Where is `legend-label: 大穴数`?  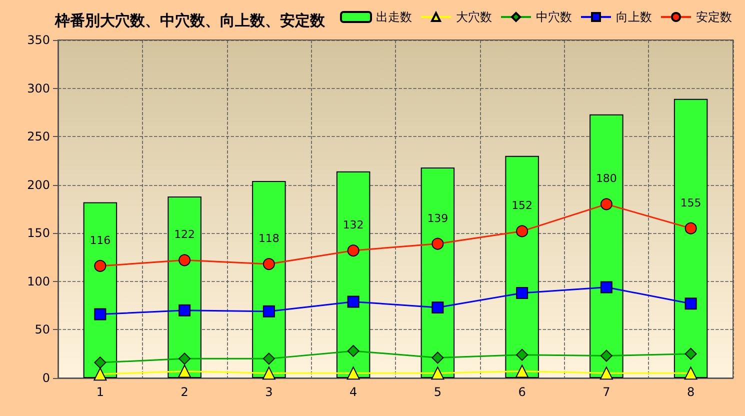 legend-label: 大穴数 is located at coordinates (474, 17).